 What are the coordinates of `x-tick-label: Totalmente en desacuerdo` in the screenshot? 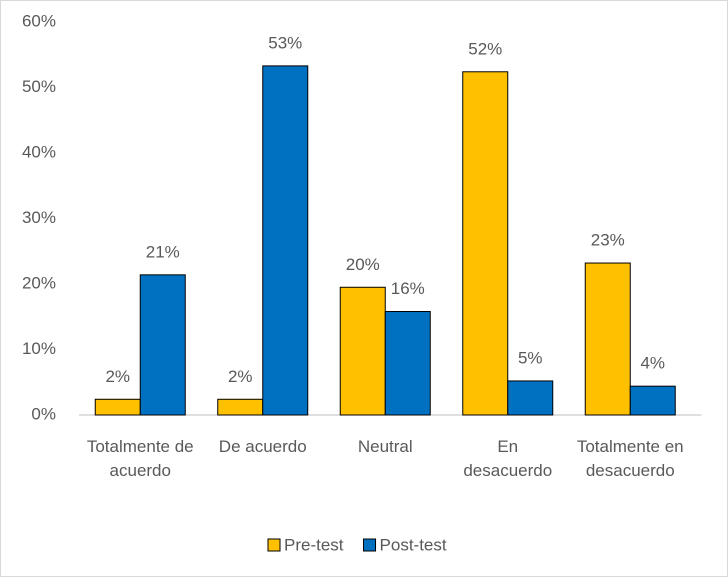 It's located at (630, 458).